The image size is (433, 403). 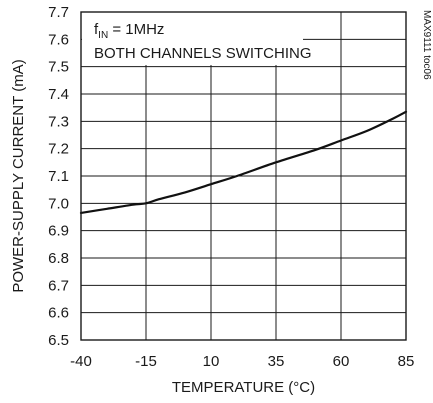 What do you see at coordinates (58, 340) in the screenshot?
I see `y-tick-label: 6.5` at bounding box center [58, 340].